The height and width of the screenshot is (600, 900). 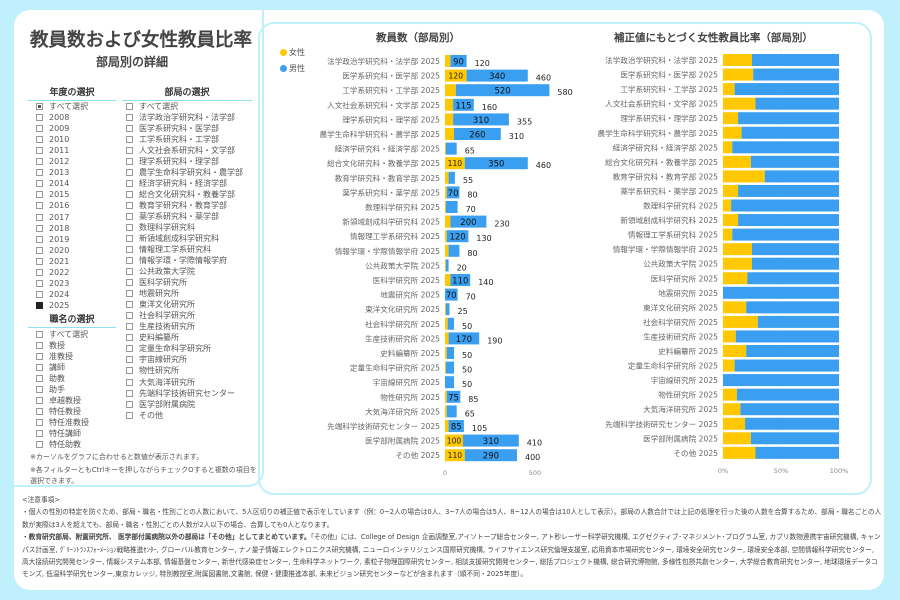 What do you see at coordinates (52, 205) in the screenshot?
I see `filter-option-year: 2016` at bounding box center [52, 205].